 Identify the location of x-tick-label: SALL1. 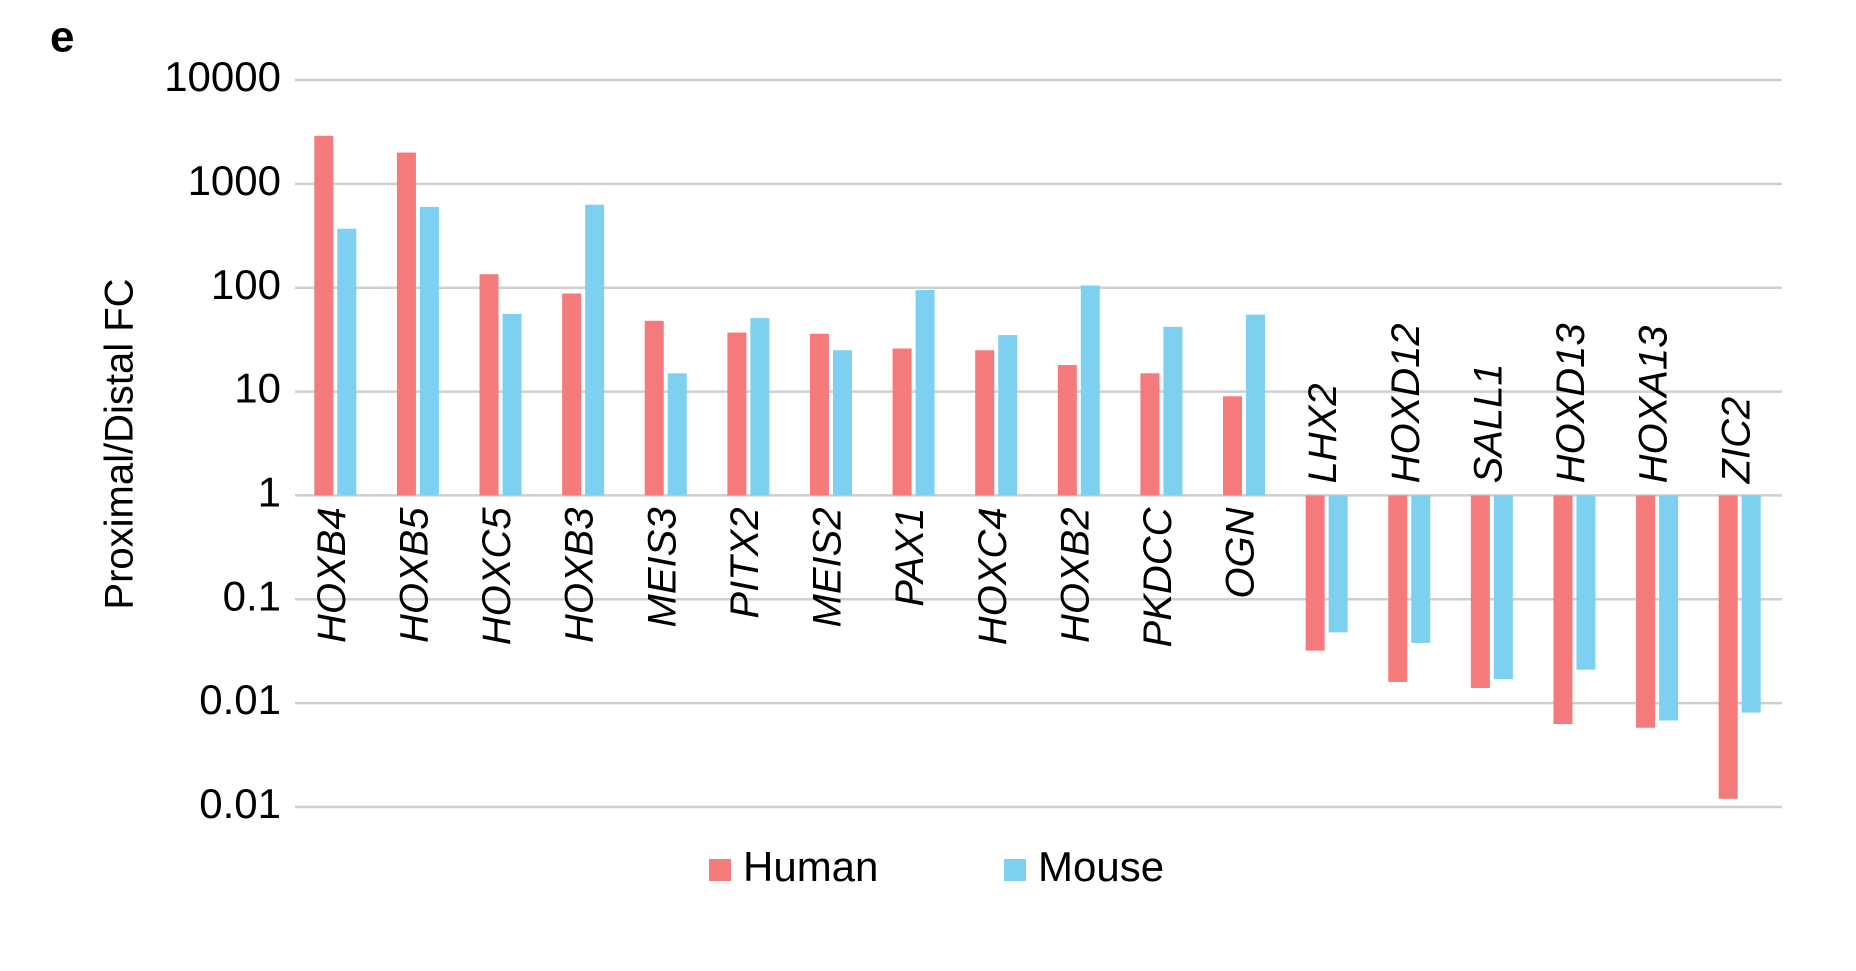
(1488, 423).